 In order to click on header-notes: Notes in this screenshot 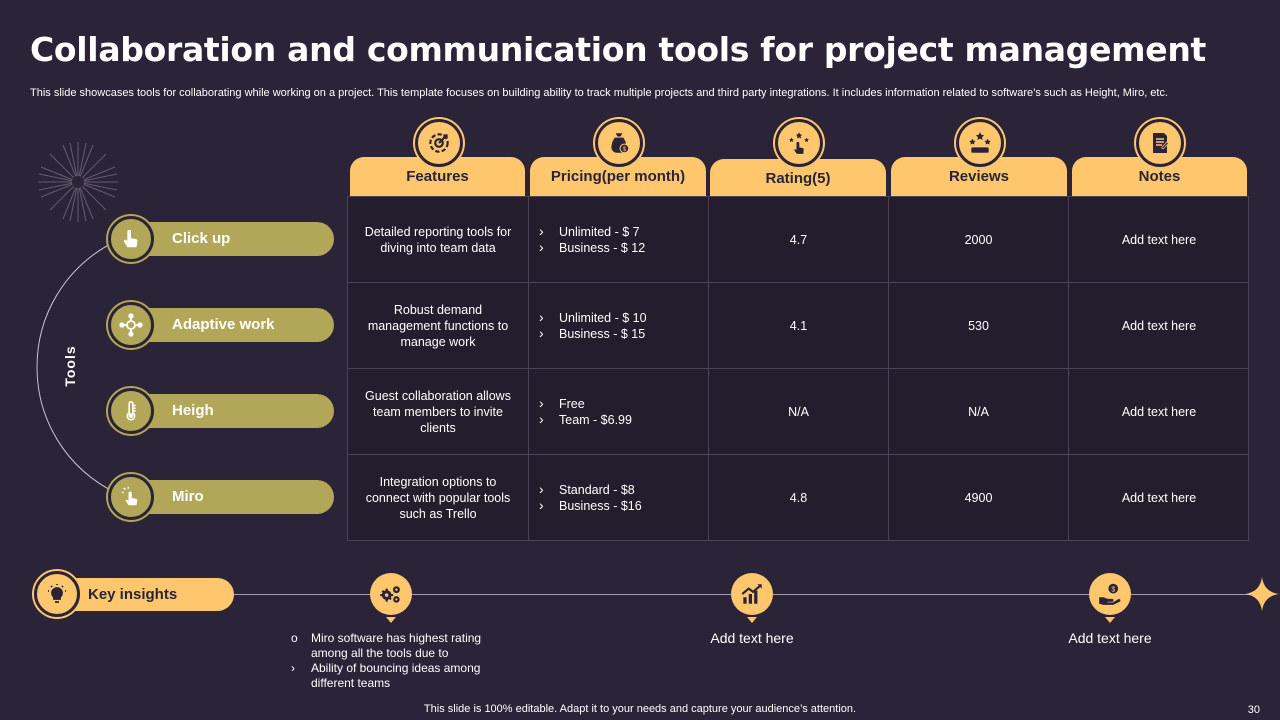, I will do `click(1159, 176)`.